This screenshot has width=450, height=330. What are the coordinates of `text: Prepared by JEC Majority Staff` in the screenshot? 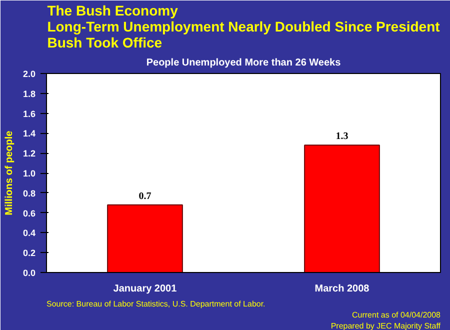 It's located at (386, 326).